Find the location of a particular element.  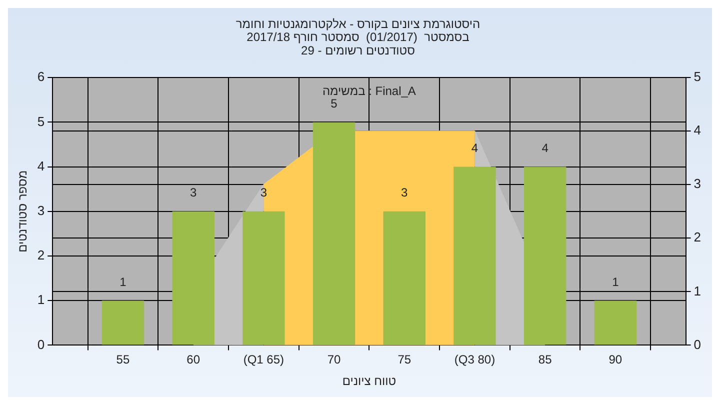

data-label: 5 is located at coordinates (334, 103).